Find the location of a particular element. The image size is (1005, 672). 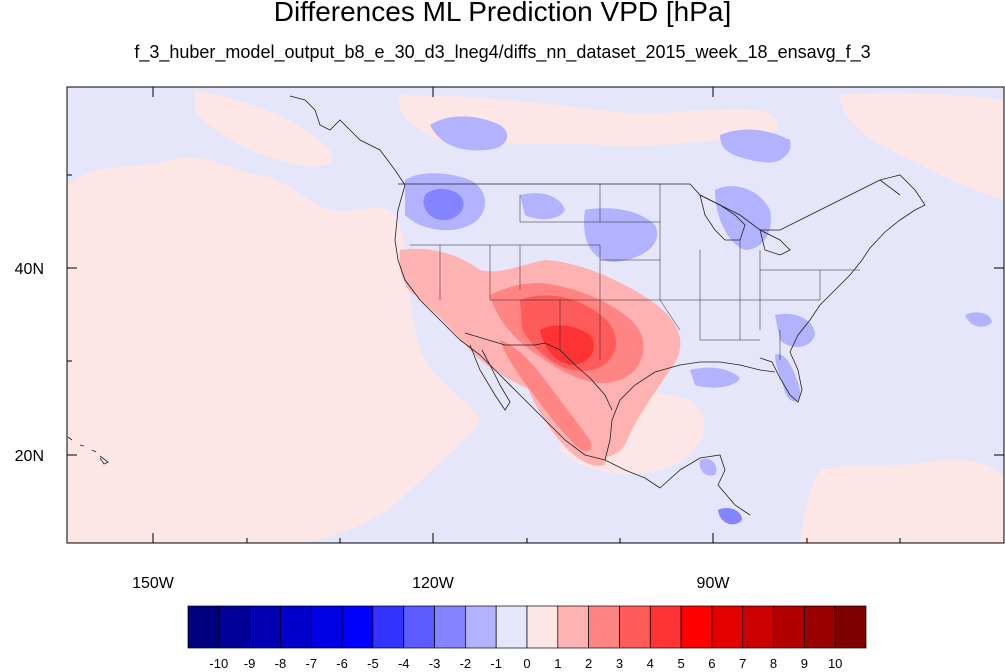

field-blue-dakota is located at coordinates (621, 235).